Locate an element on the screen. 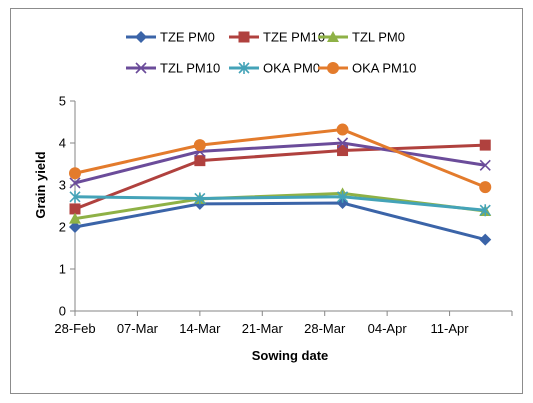  x-tick-label: 28-Feb is located at coordinates (74, 328).